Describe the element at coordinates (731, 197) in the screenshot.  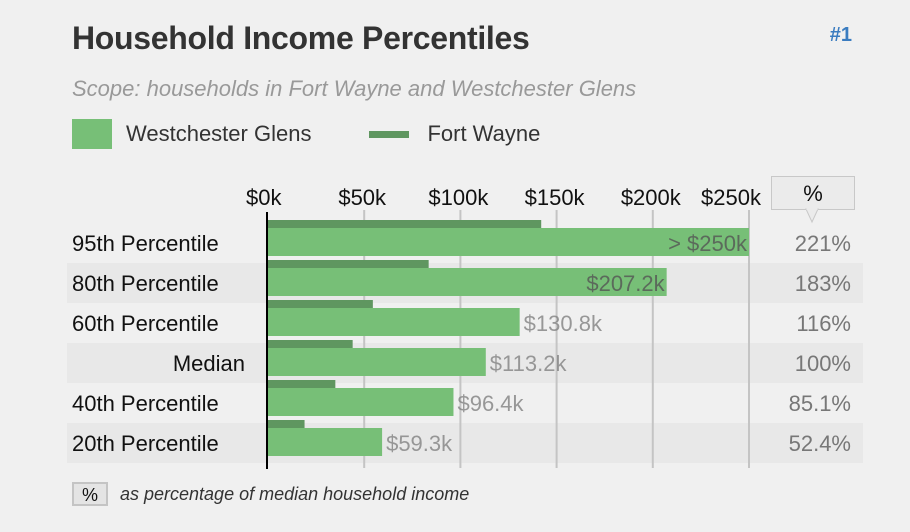
I see `x-tick-label: $250k` at that location.